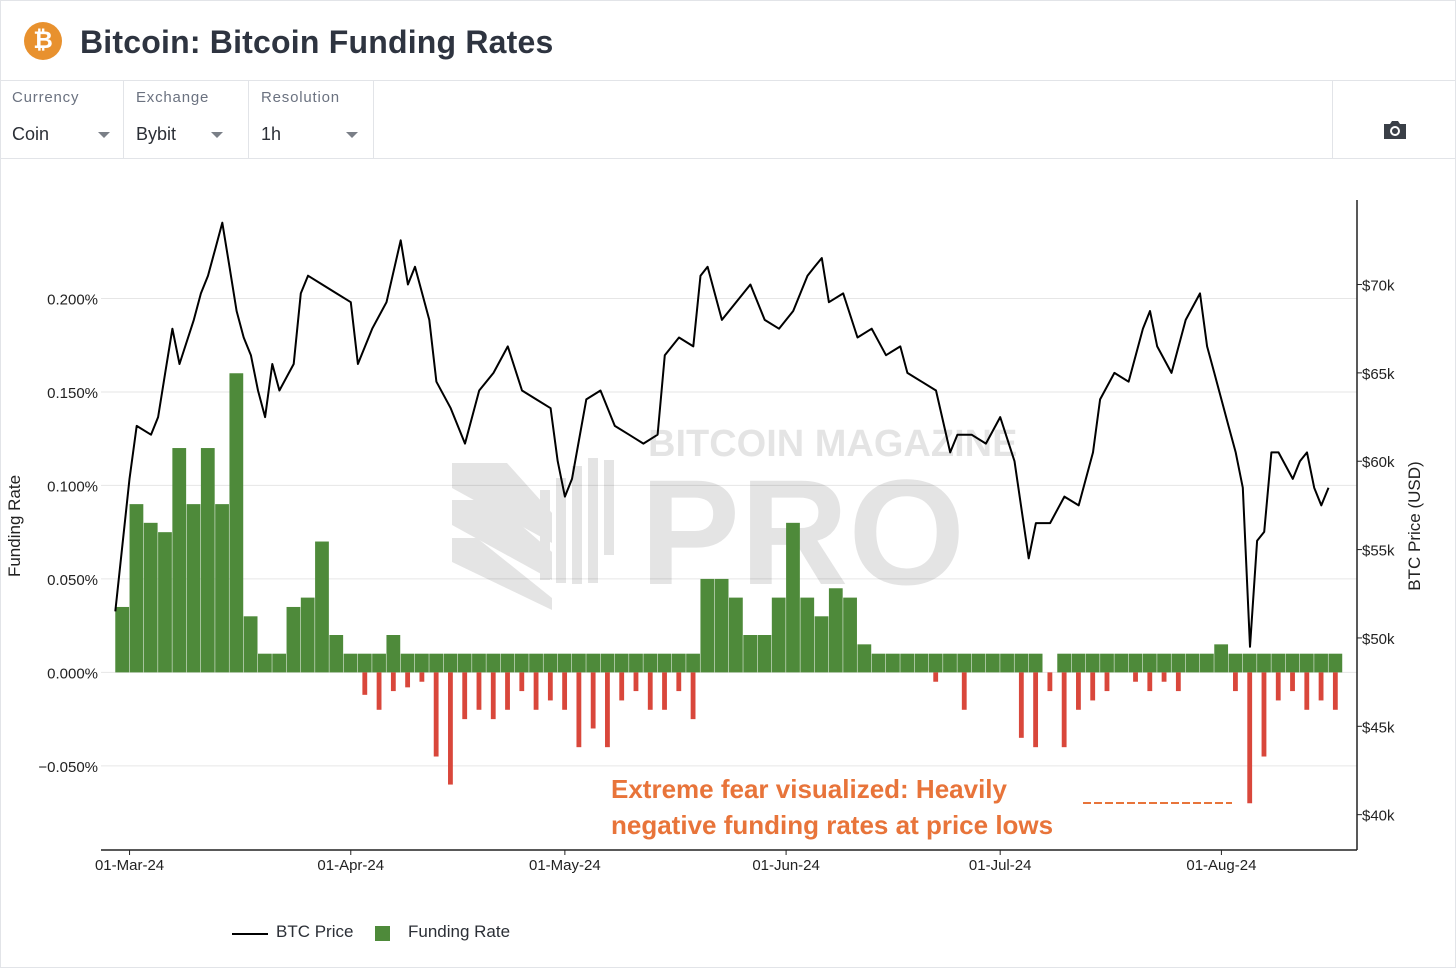  What do you see at coordinates (1378, 286) in the screenshot?
I see `right-tick-label: $70k` at bounding box center [1378, 286].